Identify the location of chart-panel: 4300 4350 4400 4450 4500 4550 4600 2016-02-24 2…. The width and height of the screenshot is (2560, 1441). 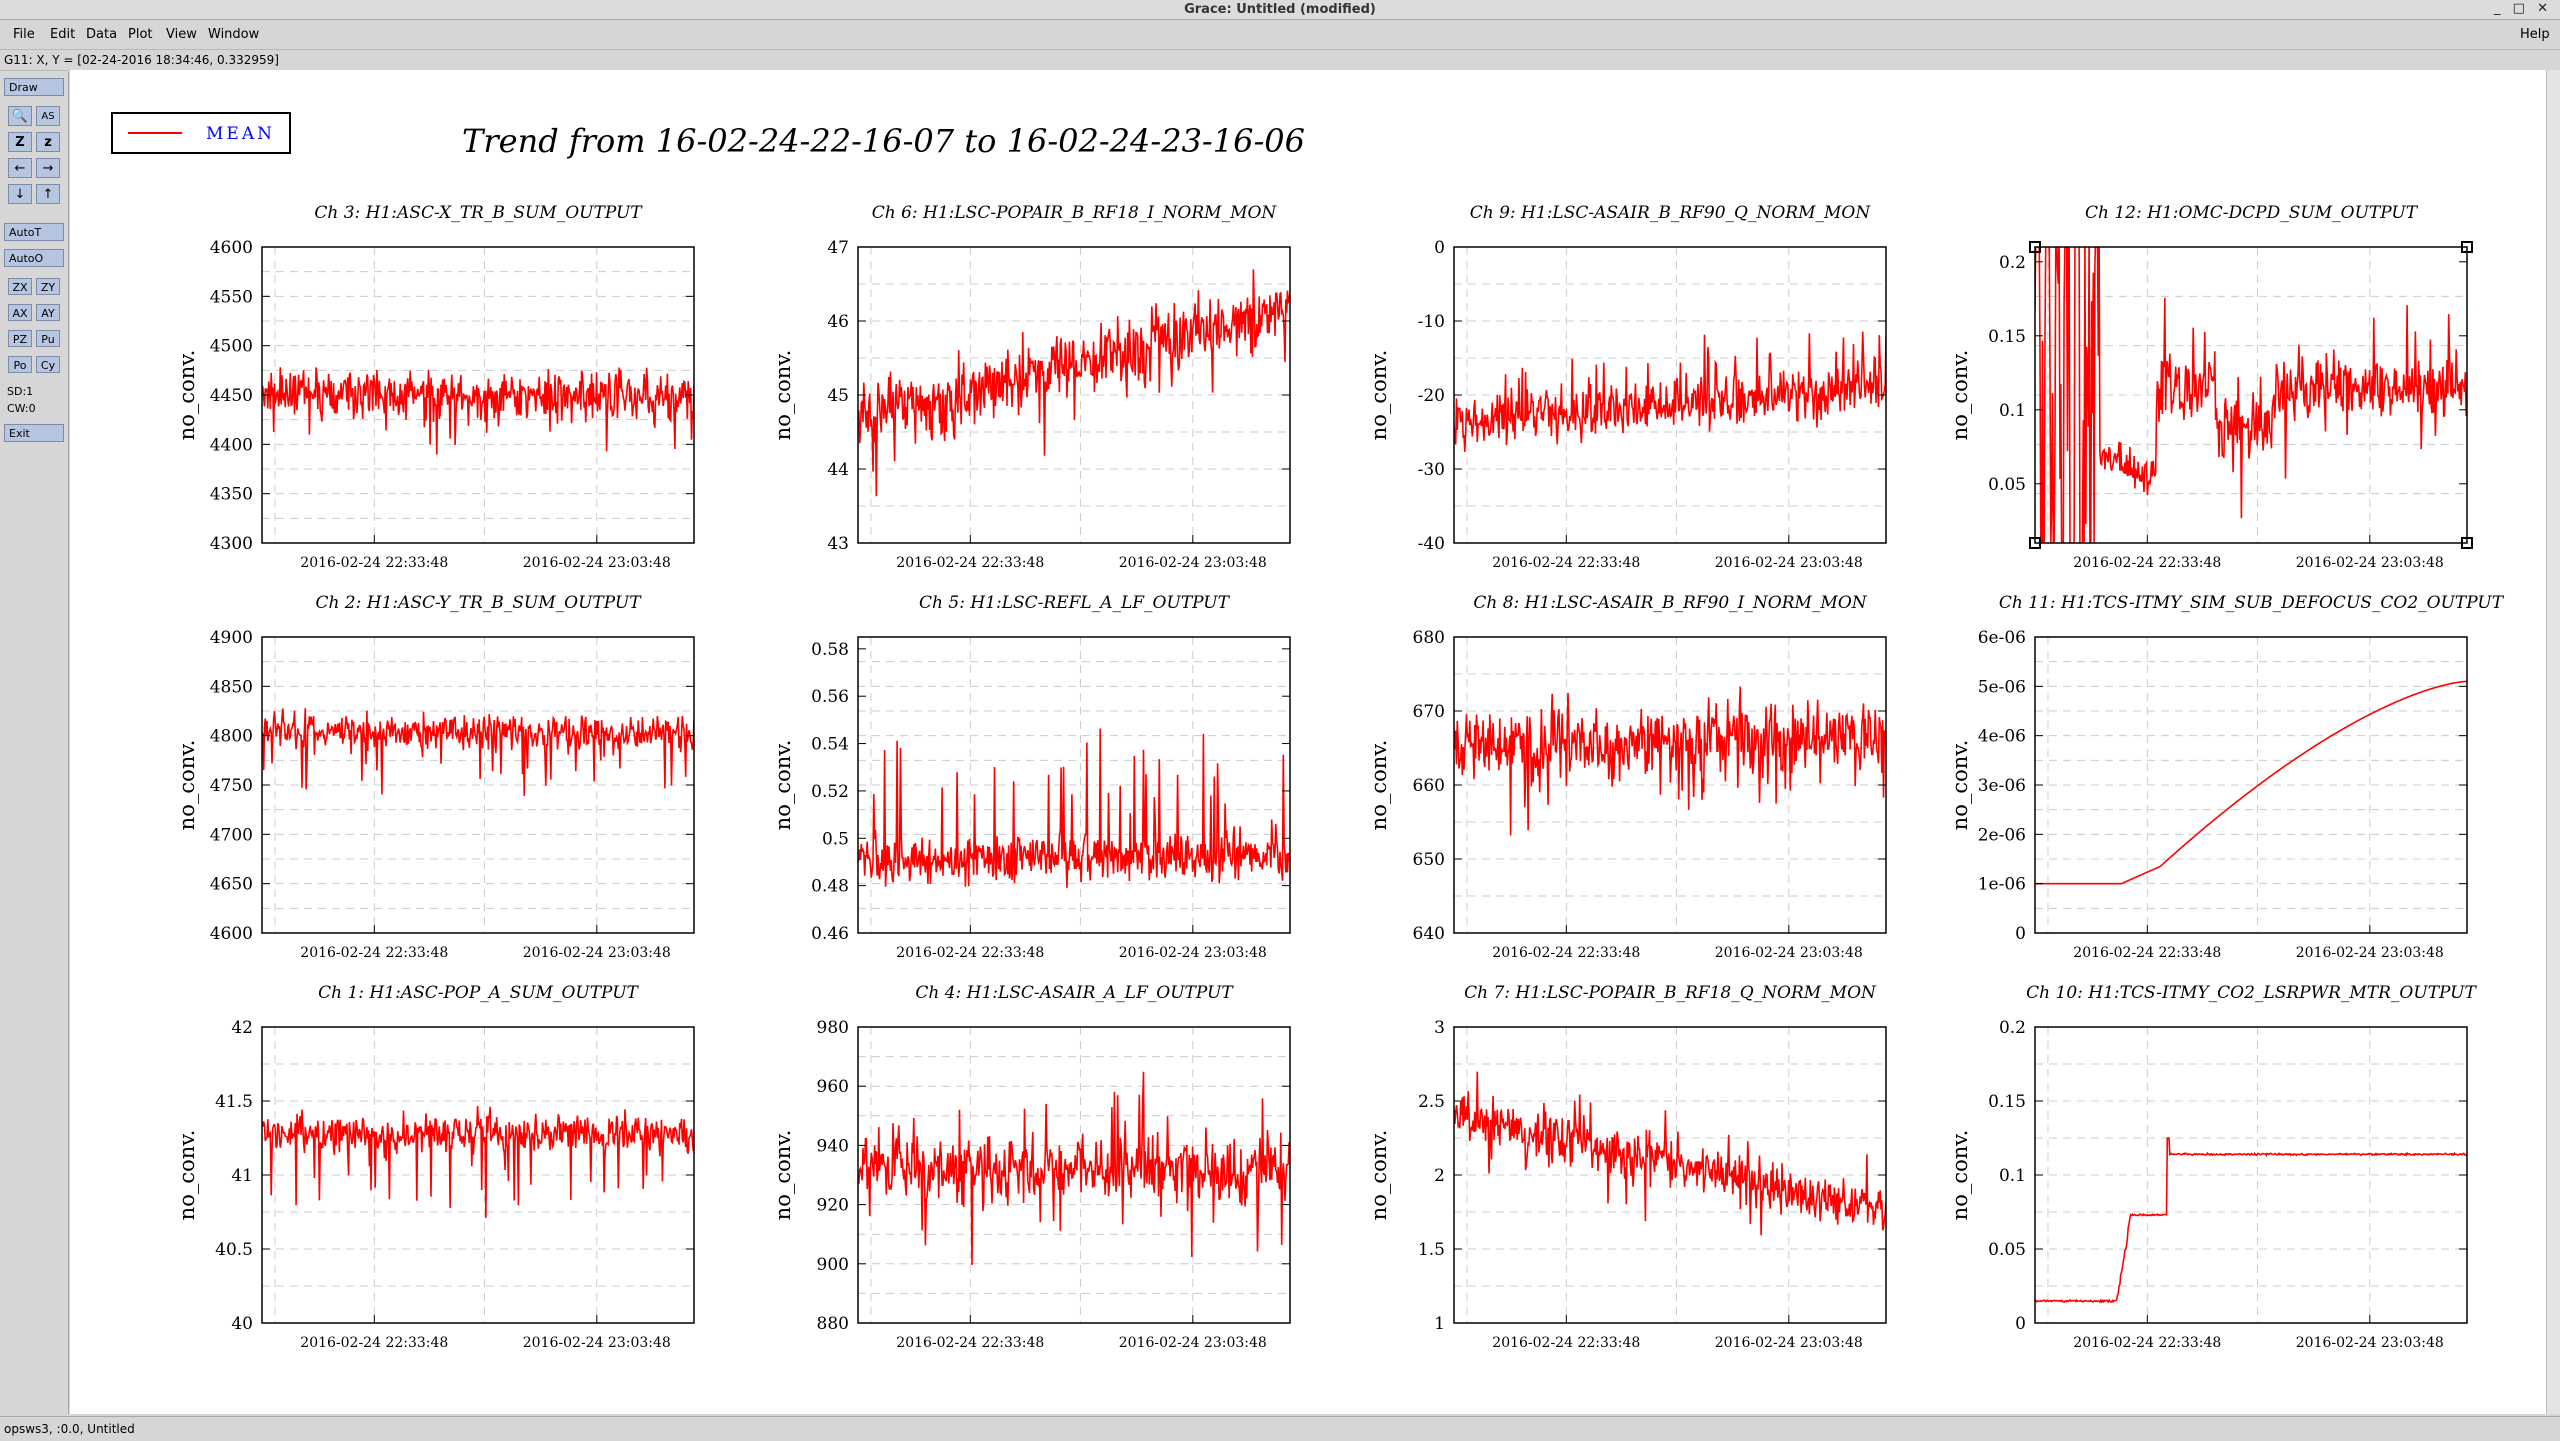
(435, 387).